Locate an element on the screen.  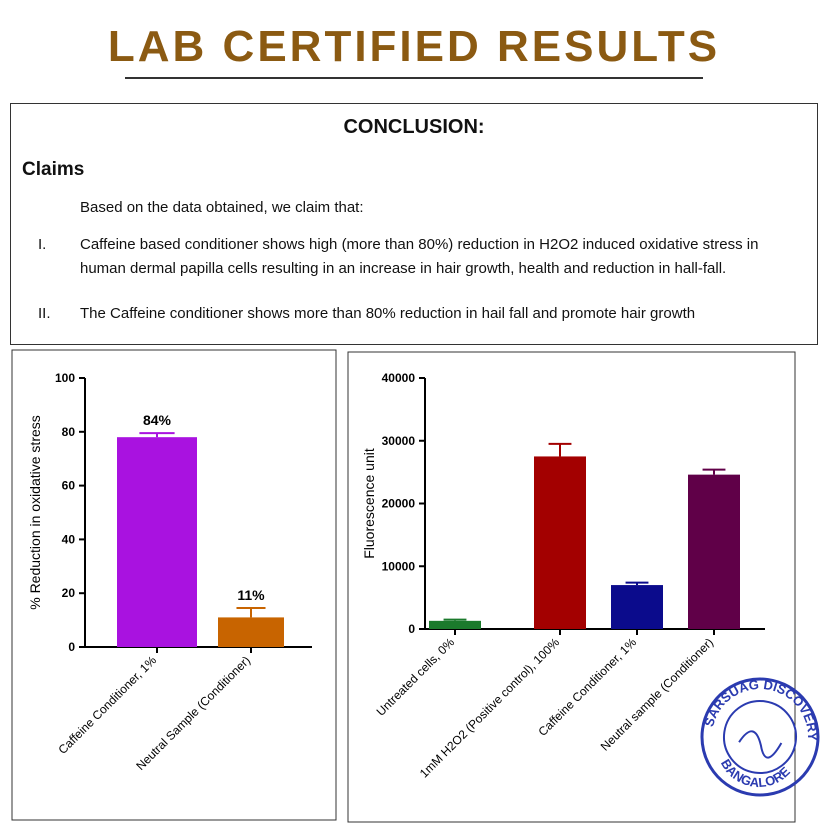
title-rule is located at coordinates (414, 78).